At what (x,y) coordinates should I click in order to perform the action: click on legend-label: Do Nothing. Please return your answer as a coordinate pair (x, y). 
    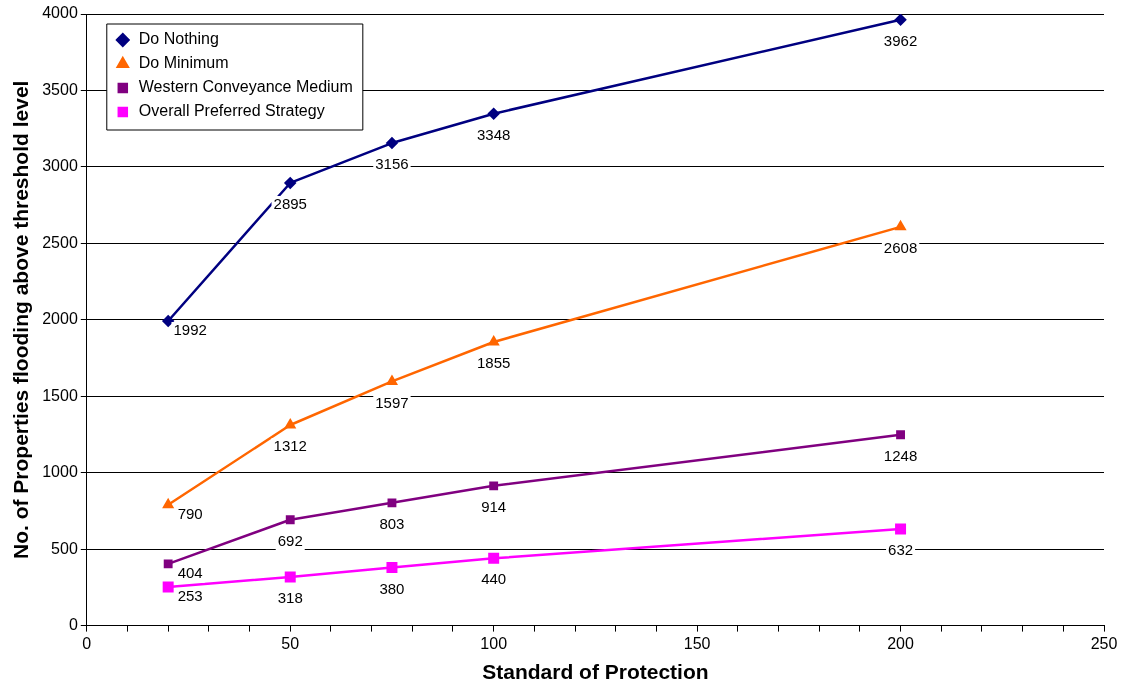
    Looking at the image, I should click on (178, 39).